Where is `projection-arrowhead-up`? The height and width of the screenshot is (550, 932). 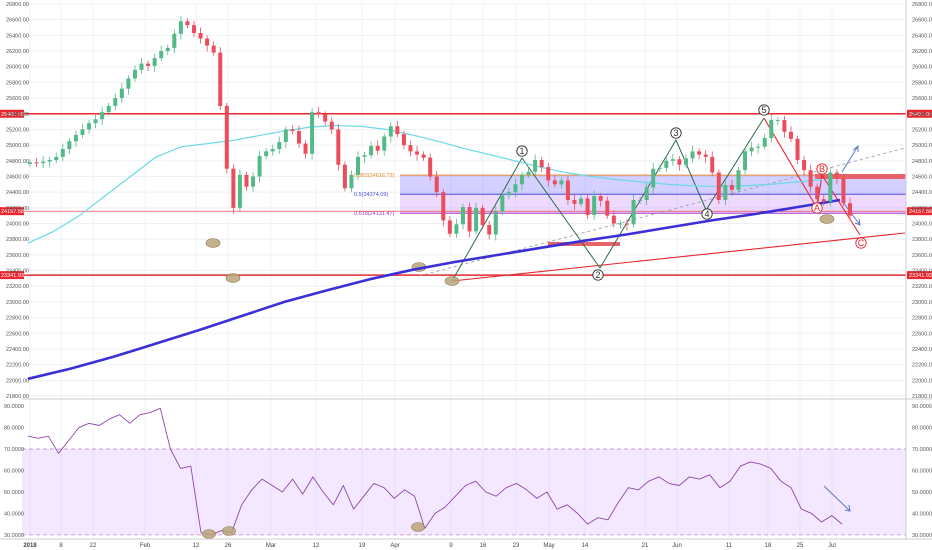 projection-arrowhead-up is located at coordinates (855, 148).